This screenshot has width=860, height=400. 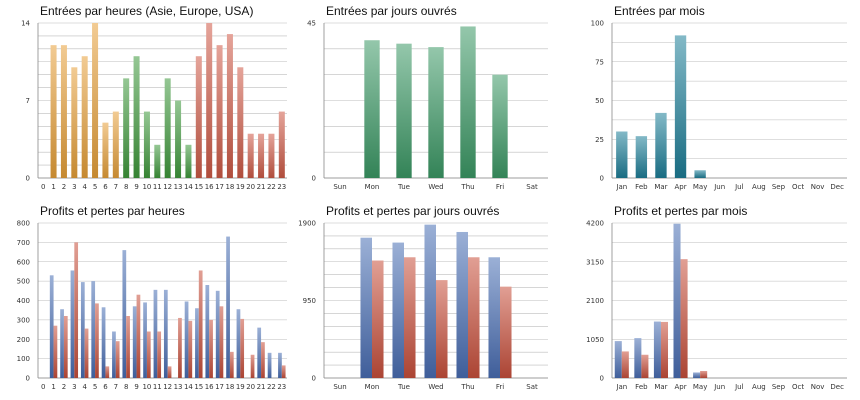 What do you see at coordinates (391, 11) in the screenshot?
I see `chart-title: Entrées par jours ouvrés` at bounding box center [391, 11].